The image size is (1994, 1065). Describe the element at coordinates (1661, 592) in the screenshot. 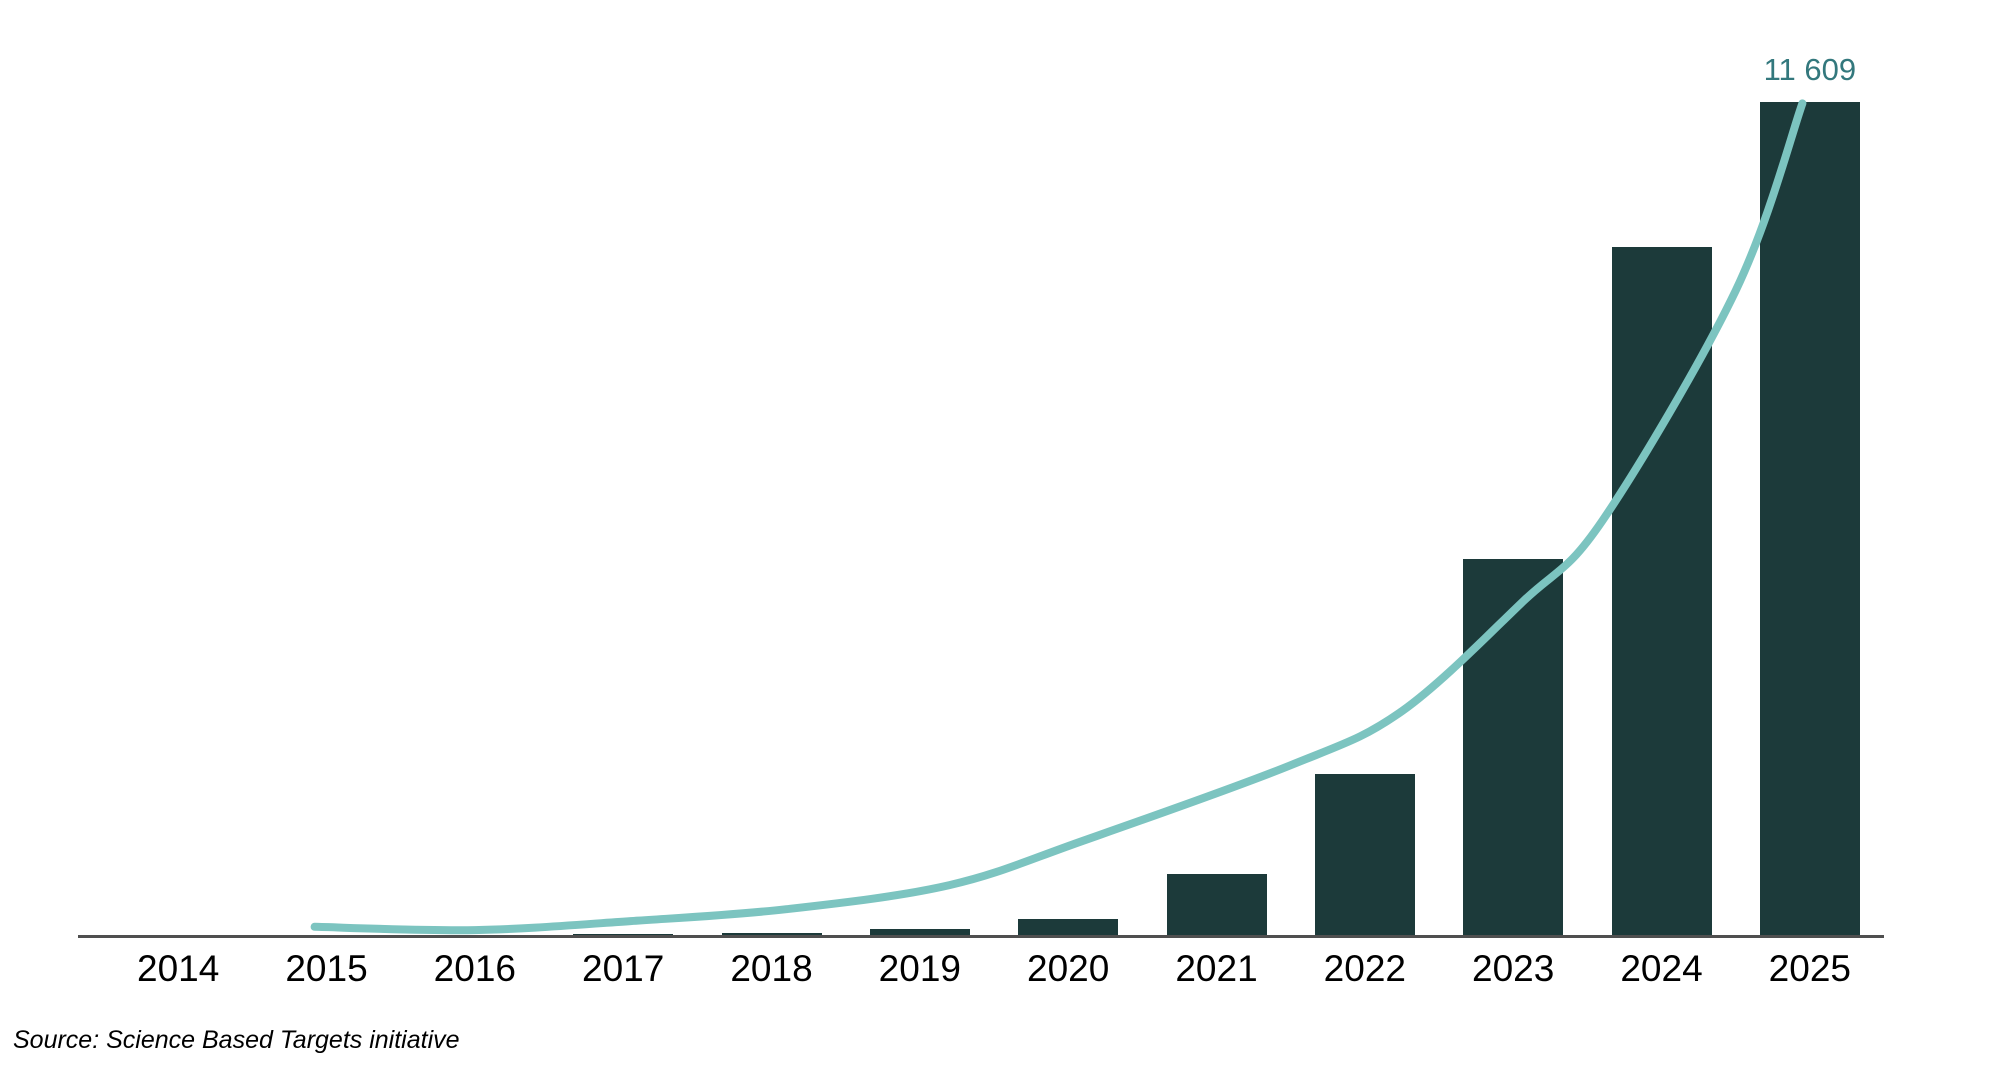

I see `bar-2024` at that location.